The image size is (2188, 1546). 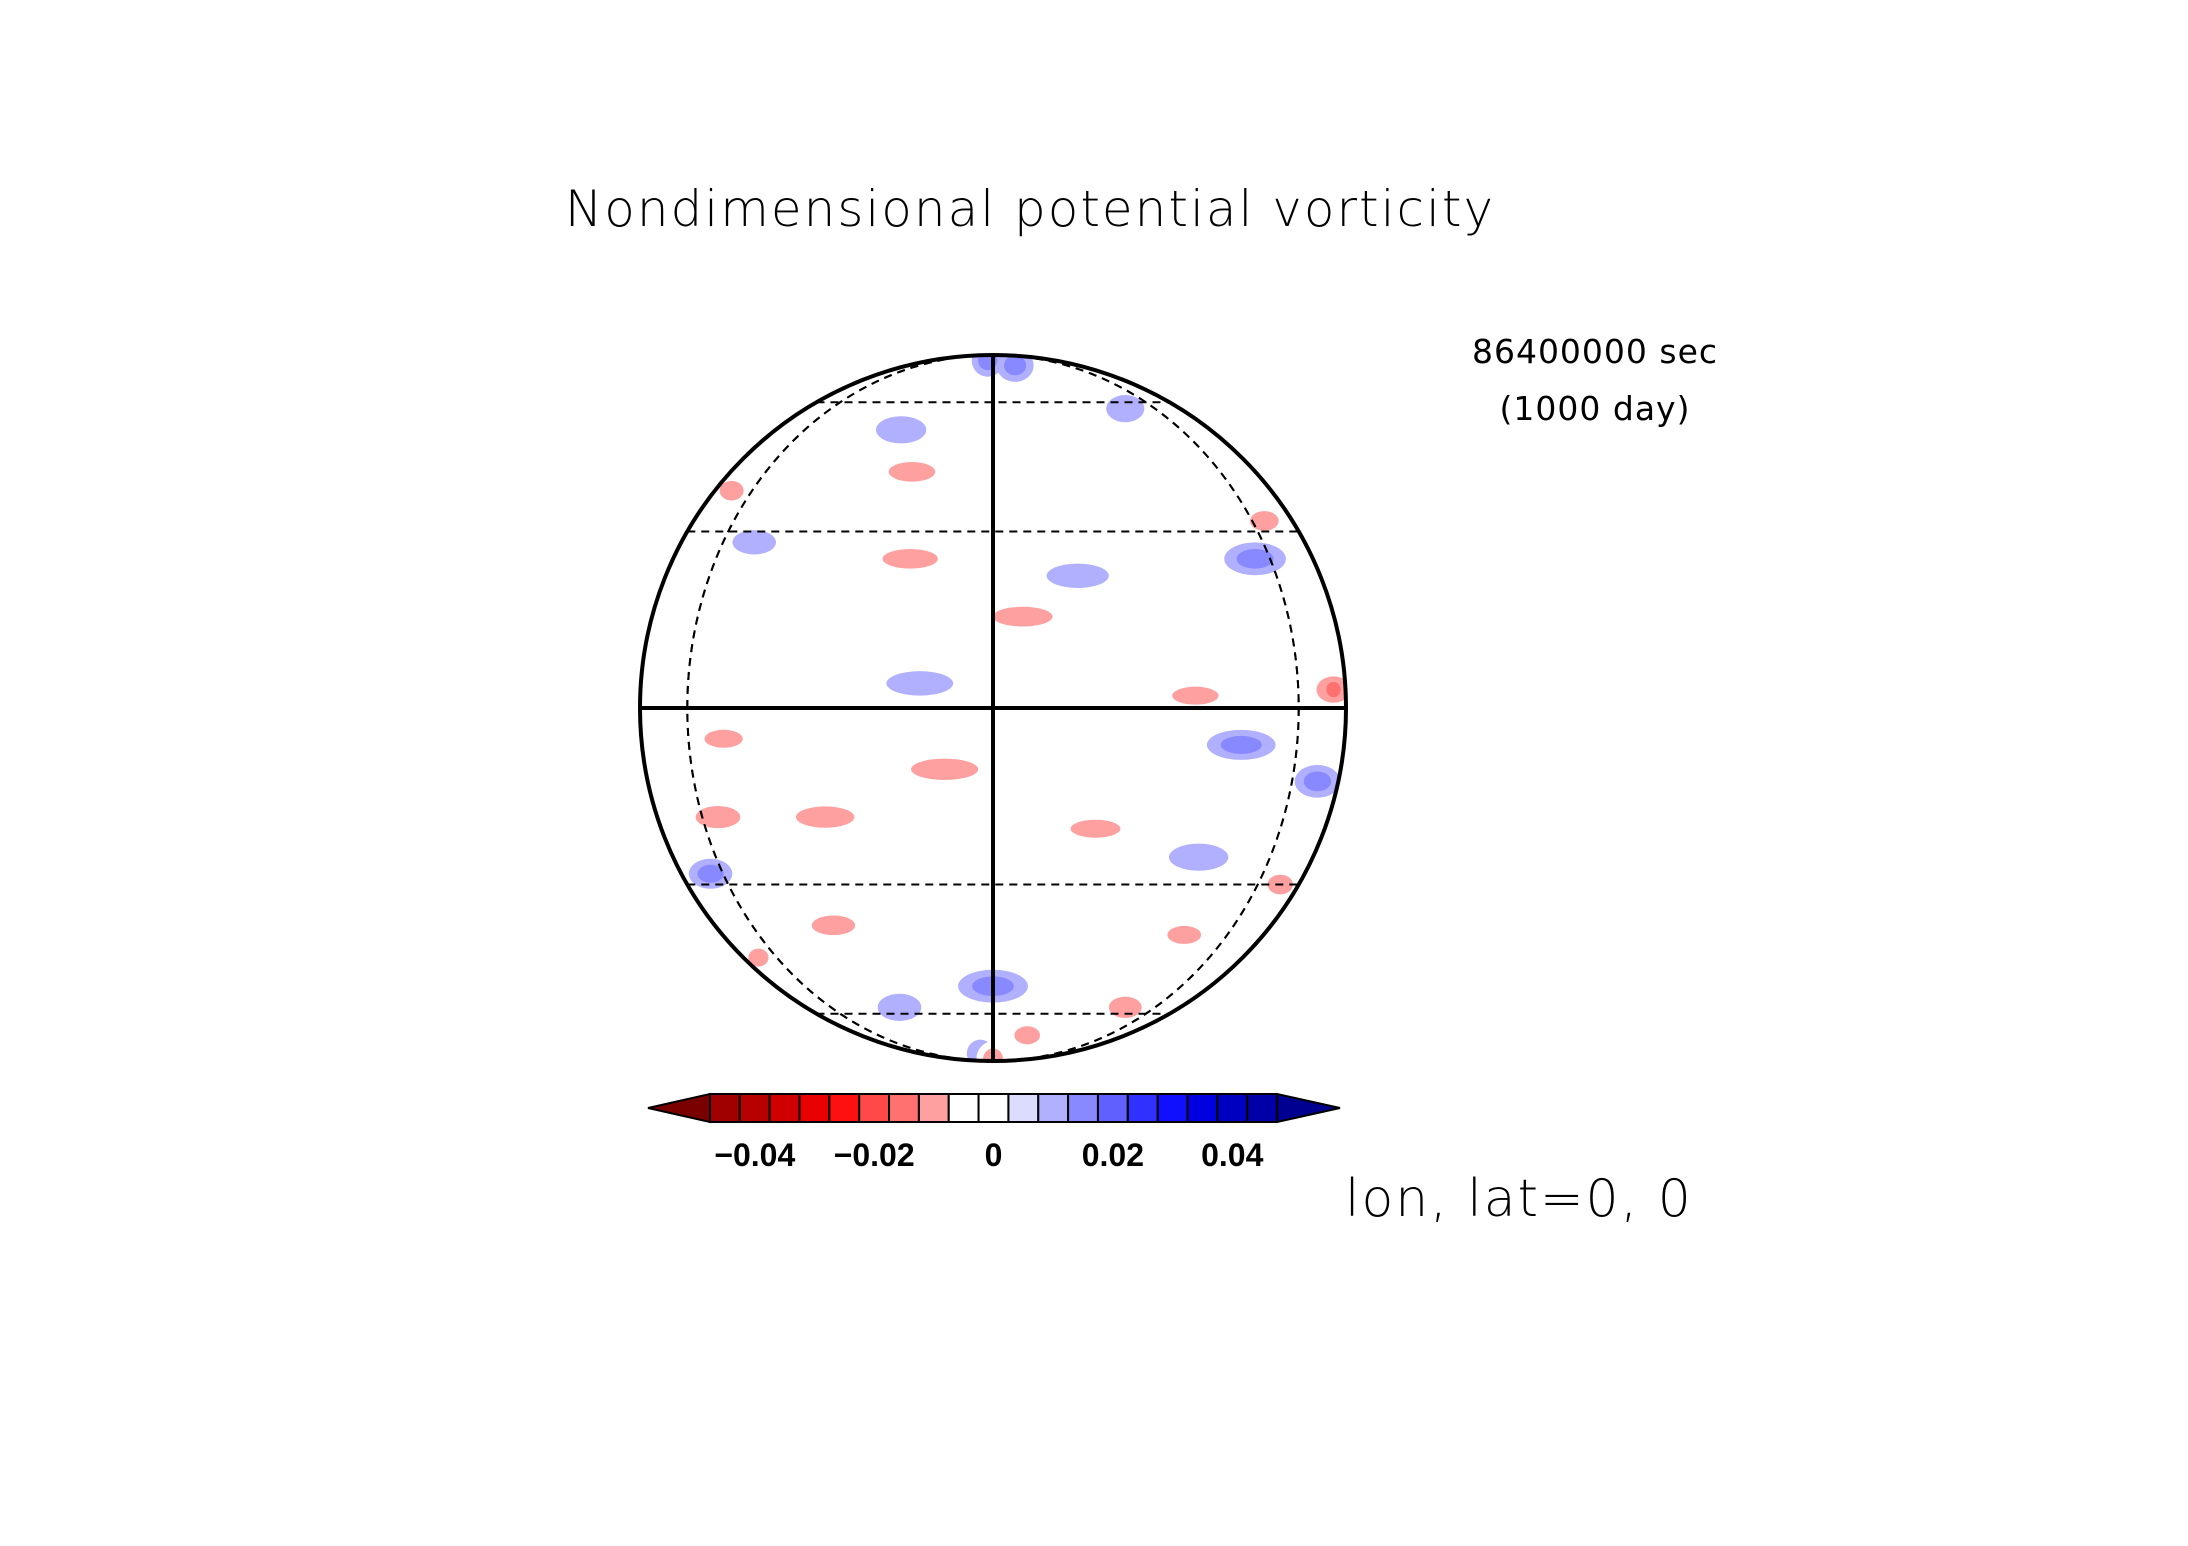 I want to click on colorbar-tick-label: −0.04, so click(x=754, y=1155).